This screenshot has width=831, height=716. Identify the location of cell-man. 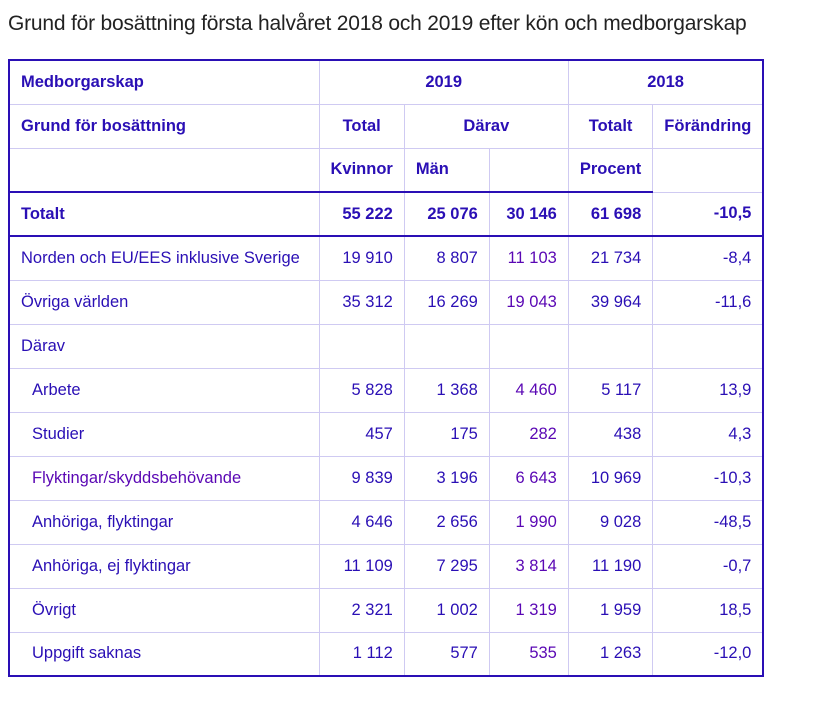
(528, 346).